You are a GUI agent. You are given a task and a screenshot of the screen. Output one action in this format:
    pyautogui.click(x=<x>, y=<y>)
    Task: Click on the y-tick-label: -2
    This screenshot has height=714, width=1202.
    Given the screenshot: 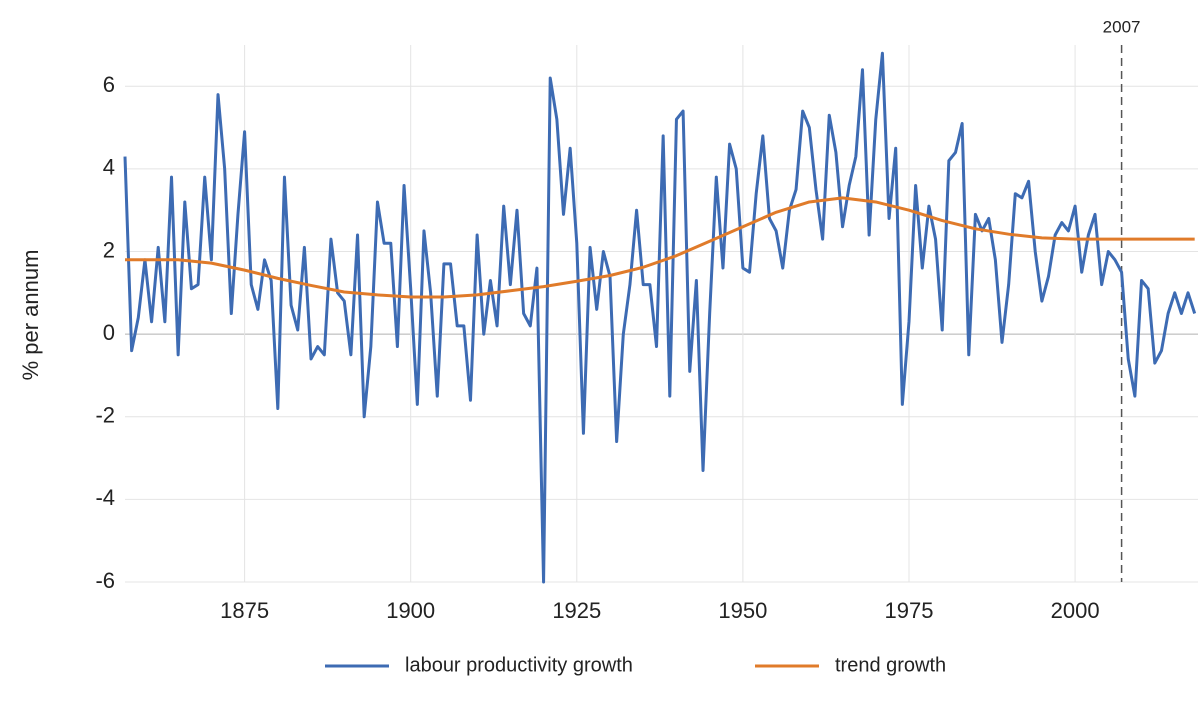 What is the action you would take?
    pyautogui.click(x=105, y=415)
    